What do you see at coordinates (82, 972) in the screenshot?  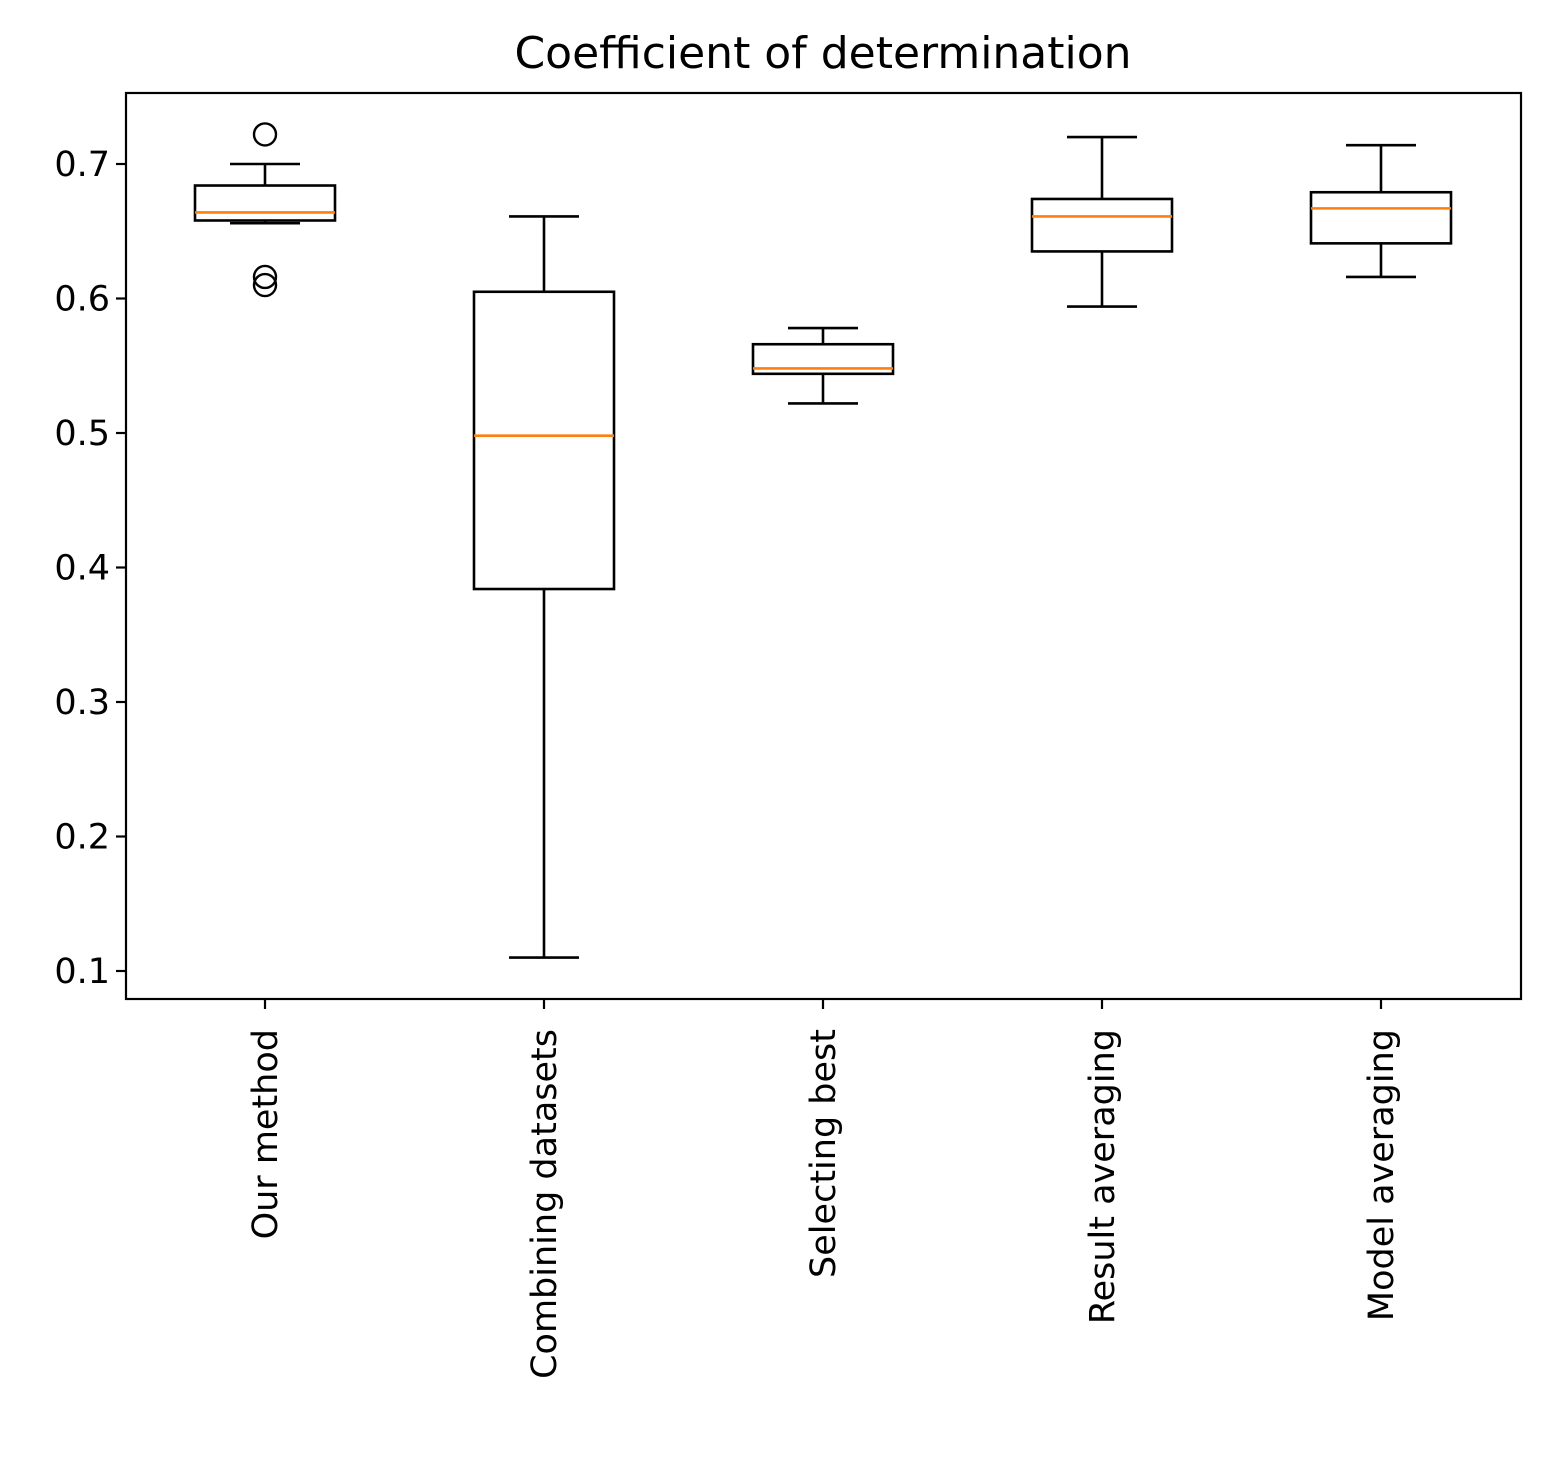 I see `y-tick-label: 0.1` at bounding box center [82, 972].